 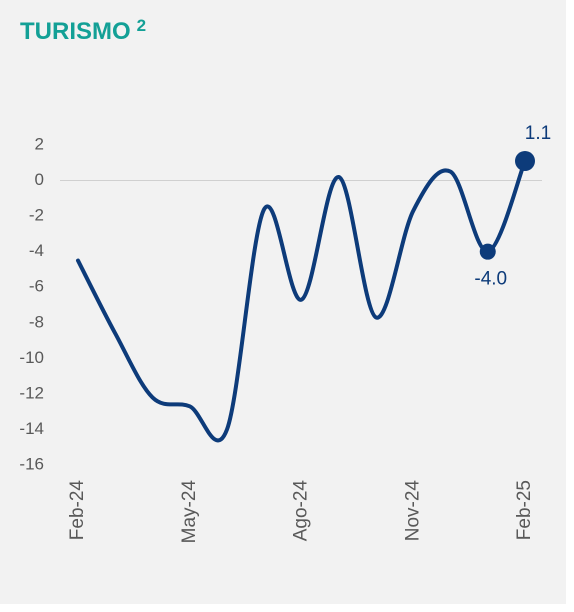 What do you see at coordinates (141, 25) in the screenshot?
I see `title-note: 2` at bounding box center [141, 25].